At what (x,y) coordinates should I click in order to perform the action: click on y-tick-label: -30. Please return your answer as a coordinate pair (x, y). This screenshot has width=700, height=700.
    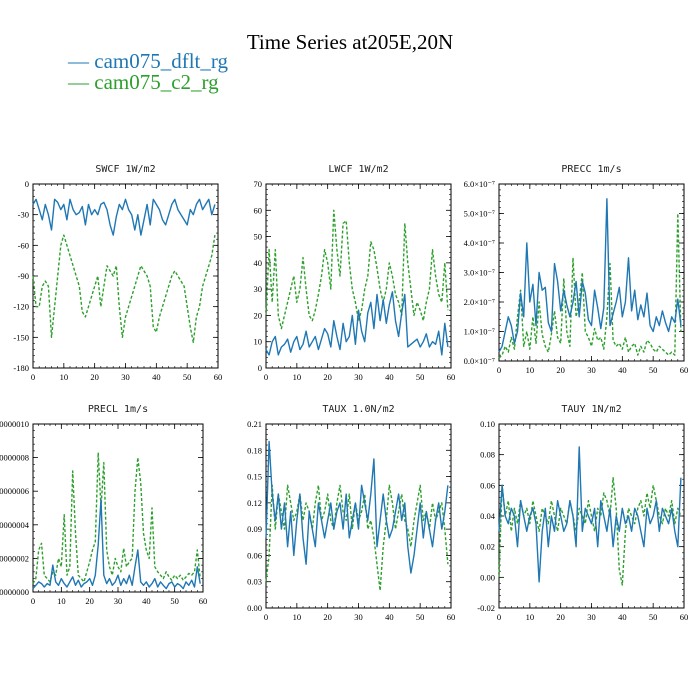
    Looking at the image, I should click on (23, 215).